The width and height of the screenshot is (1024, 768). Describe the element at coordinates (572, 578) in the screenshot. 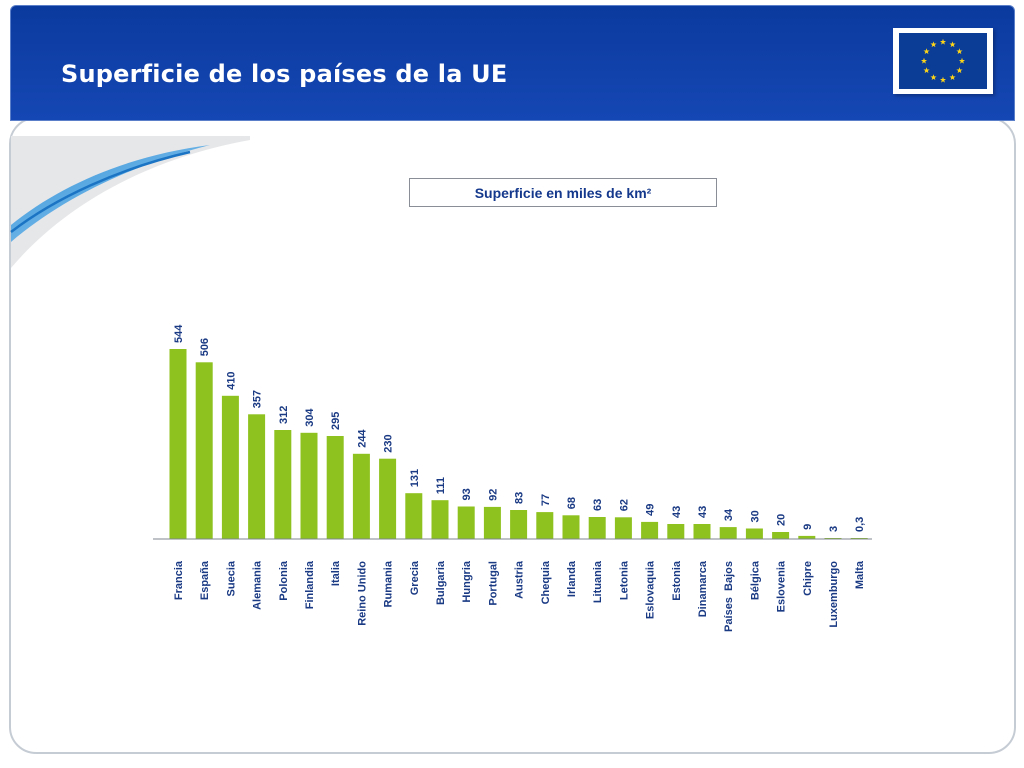

I see `category-label: Irlanda` at that location.